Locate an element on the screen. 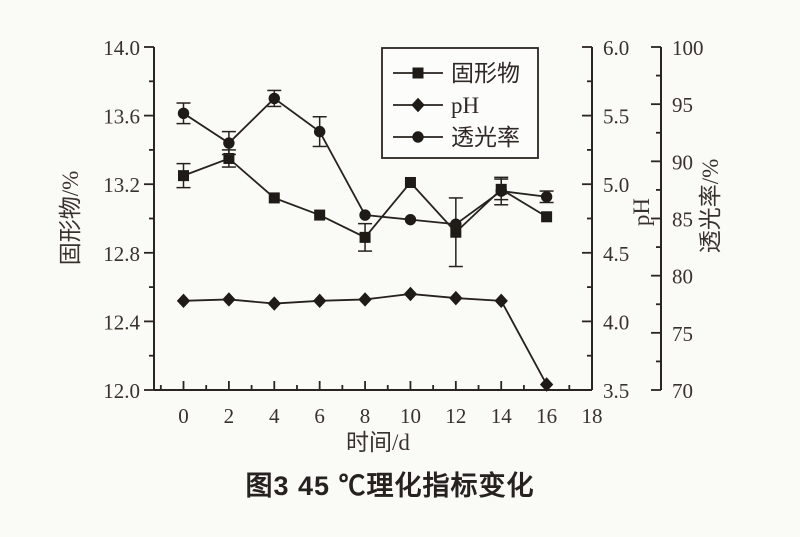 The width and height of the screenshot is (800, 537). x-tick-label: 12 is located at coordinates (455, 416).